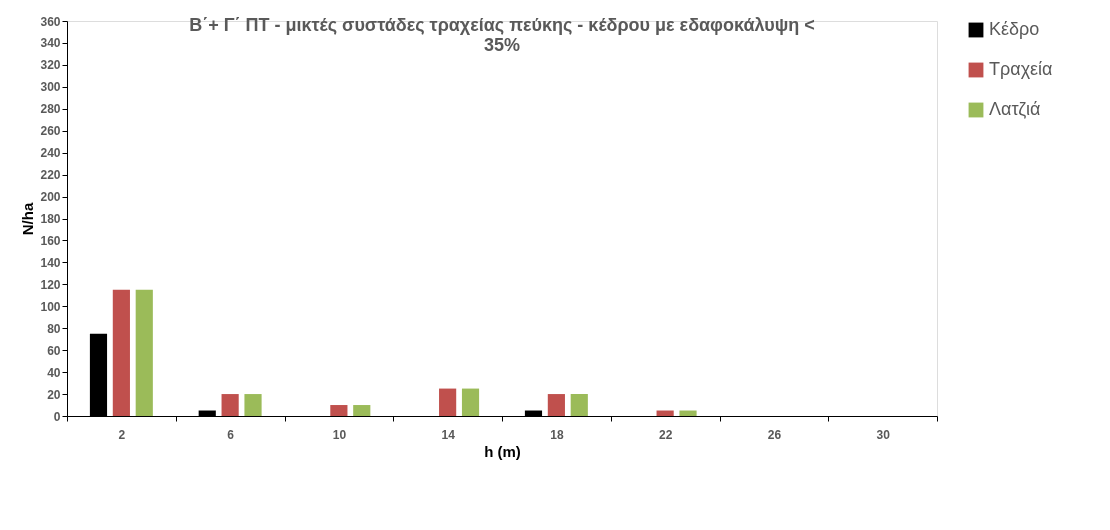 Image resolution: width=1110 pixels, height=530 pixels. Describe the element at coordinates (1021, 69) in the screenshot. I see `legend-label: Τραχεία` at that location.